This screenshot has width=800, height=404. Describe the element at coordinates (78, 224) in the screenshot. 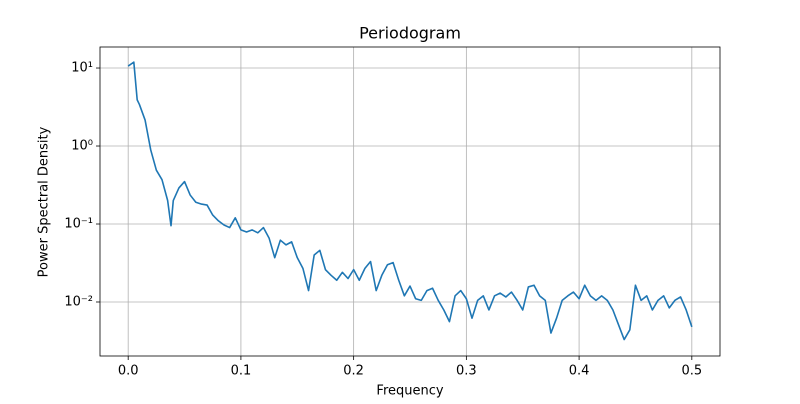

I see `y-tick-label: 10⁻¹` at that location.